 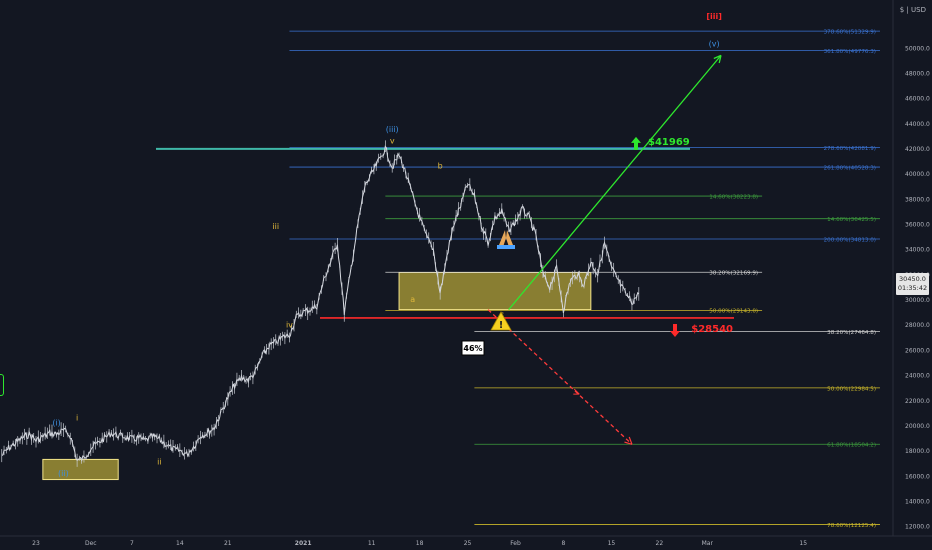 I want to click on key-level-label: $41969, so click(x=669, y=142).